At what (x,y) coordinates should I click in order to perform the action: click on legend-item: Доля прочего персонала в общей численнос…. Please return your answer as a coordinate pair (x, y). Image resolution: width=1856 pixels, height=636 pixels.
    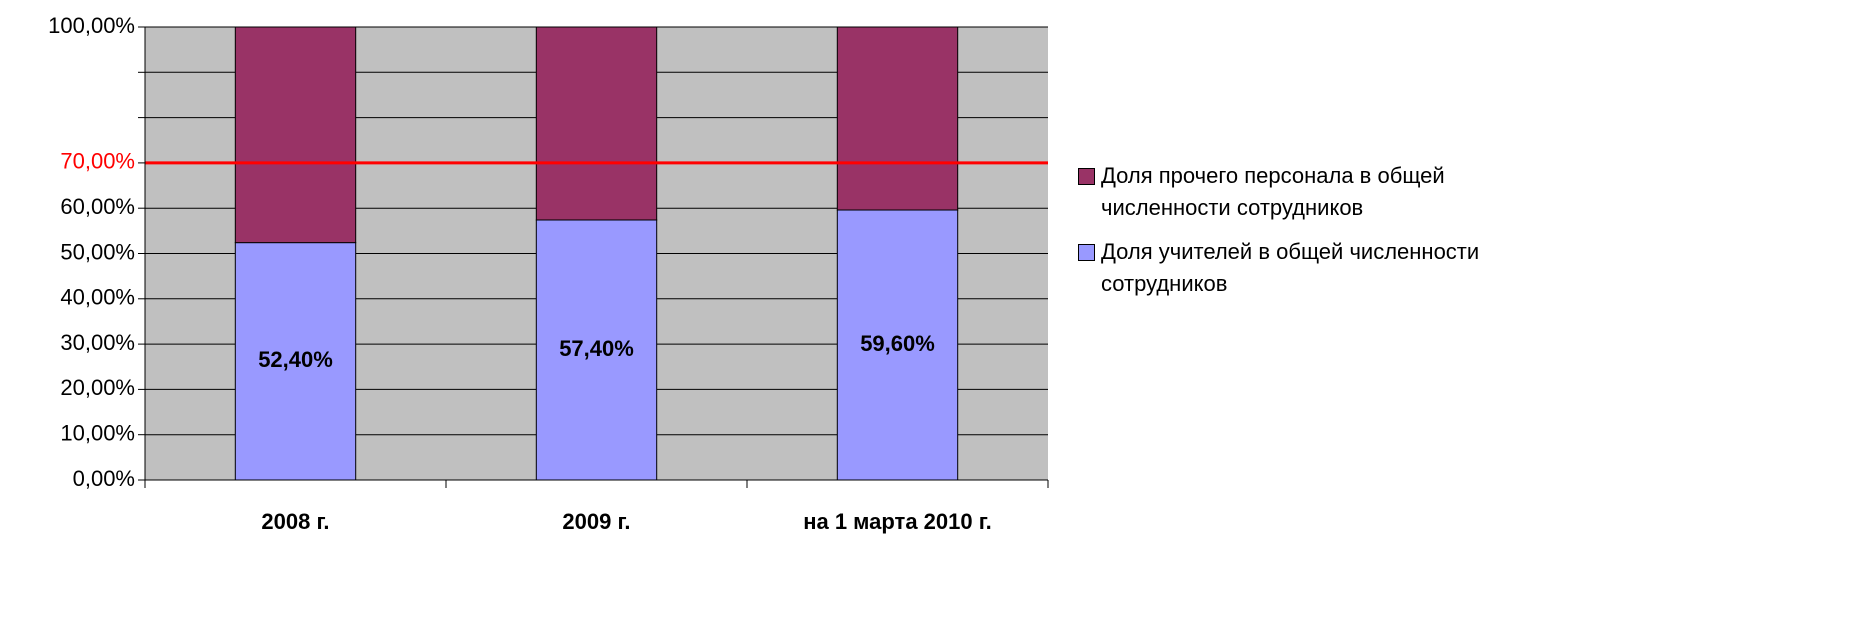
    Looking at the image, I should click on (1313, 192).